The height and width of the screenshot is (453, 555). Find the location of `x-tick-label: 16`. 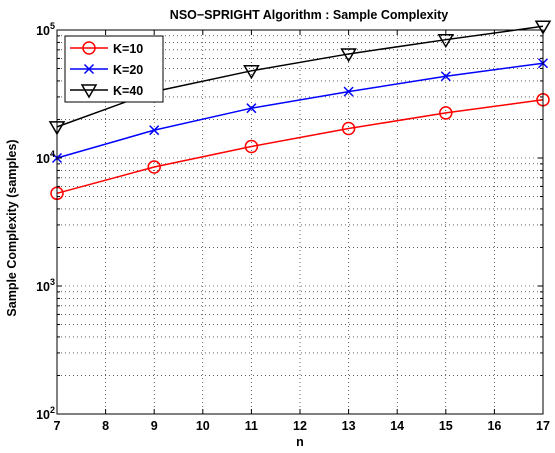

x-tick-label: 16 is located at coordinates (494, 426).